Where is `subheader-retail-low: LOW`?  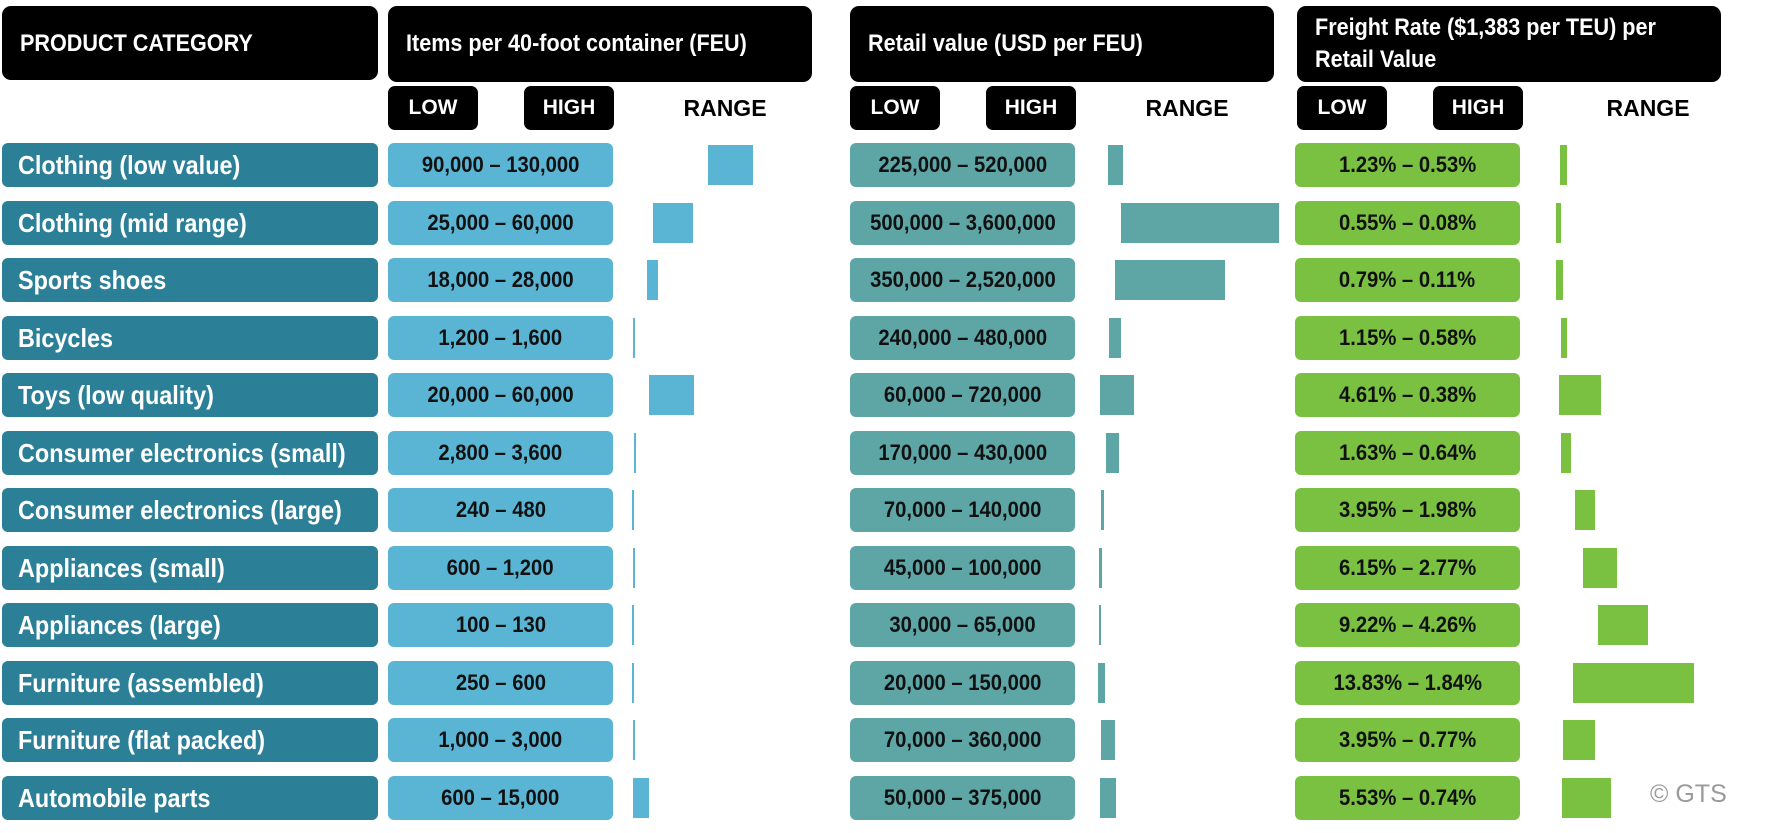 subheader-retail-low: LOW is located at coordinates (895, 108).